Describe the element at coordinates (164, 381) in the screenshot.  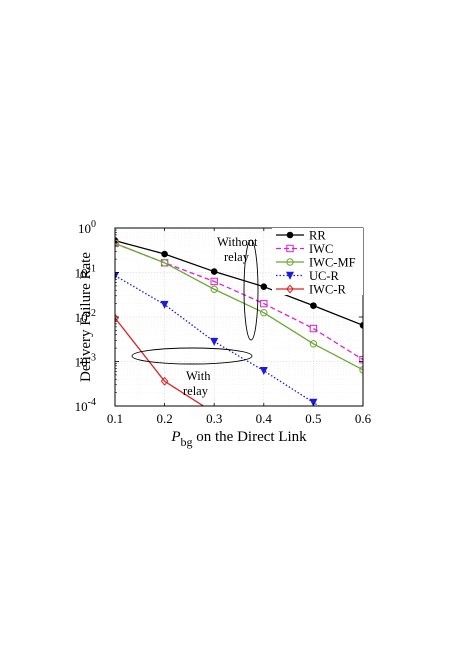
I see `data-point-iwc-r` at that location.